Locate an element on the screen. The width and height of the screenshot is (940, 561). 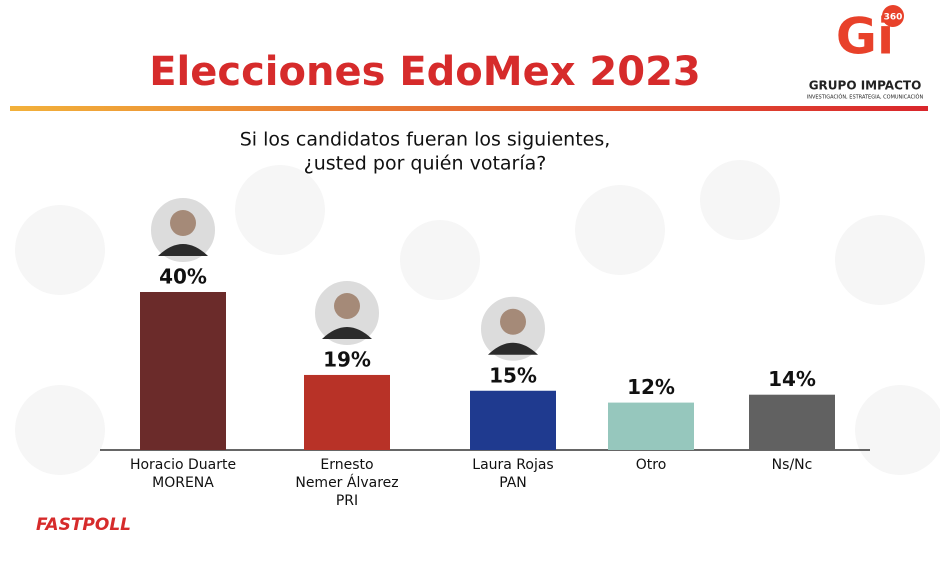
value-label: 19% is located at coordinates (347, 359).